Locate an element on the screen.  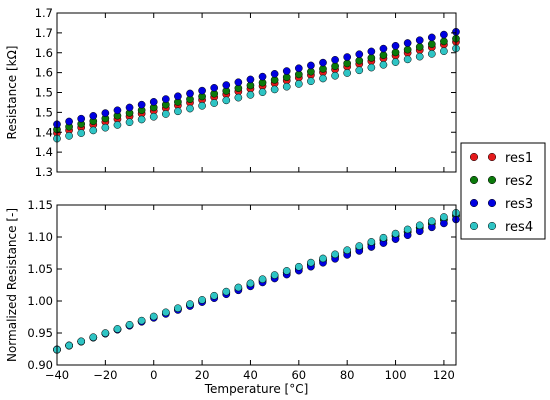
x-tick-label: 20 is located at coordinates (202, 375).